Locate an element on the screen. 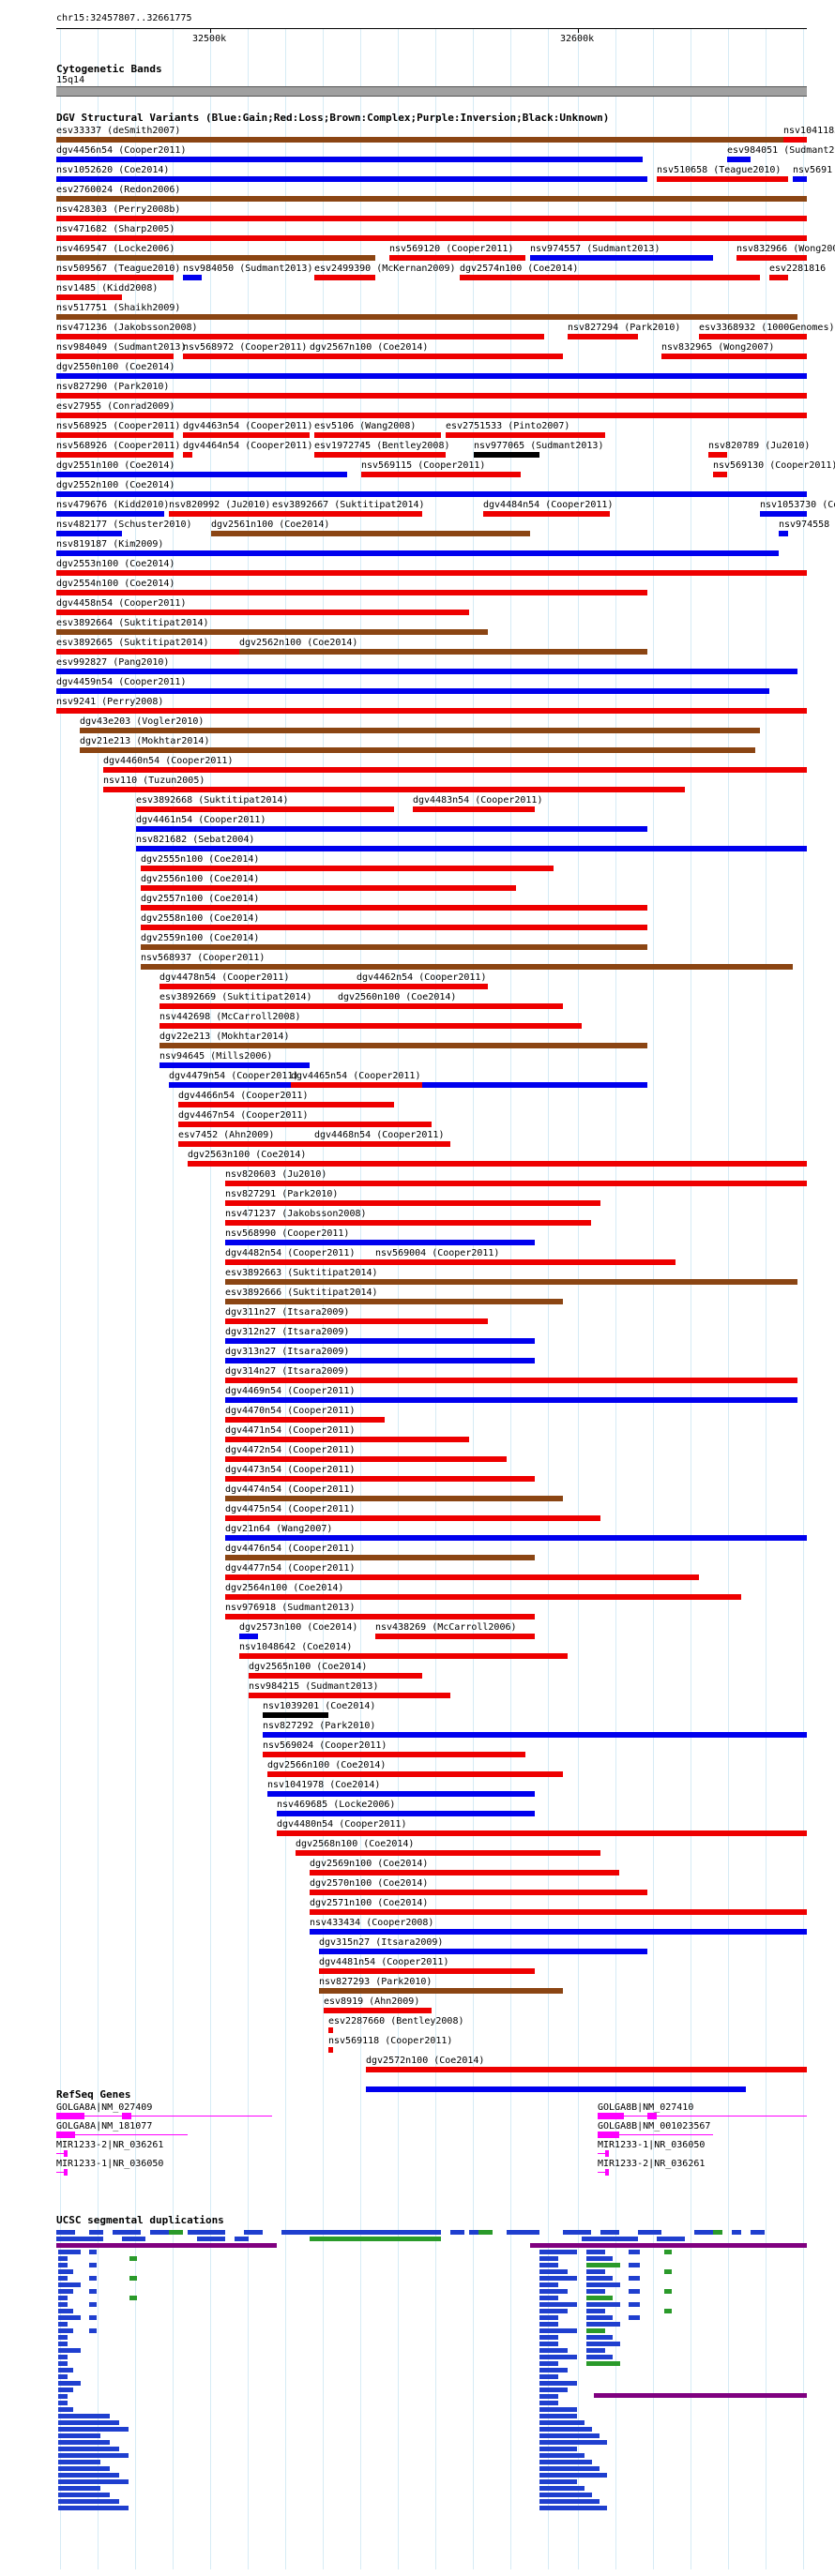 This screenshot has height=2576, width=835. variant-label: esv1972745 (Bentley2008) is located at coordinates (382, 446).